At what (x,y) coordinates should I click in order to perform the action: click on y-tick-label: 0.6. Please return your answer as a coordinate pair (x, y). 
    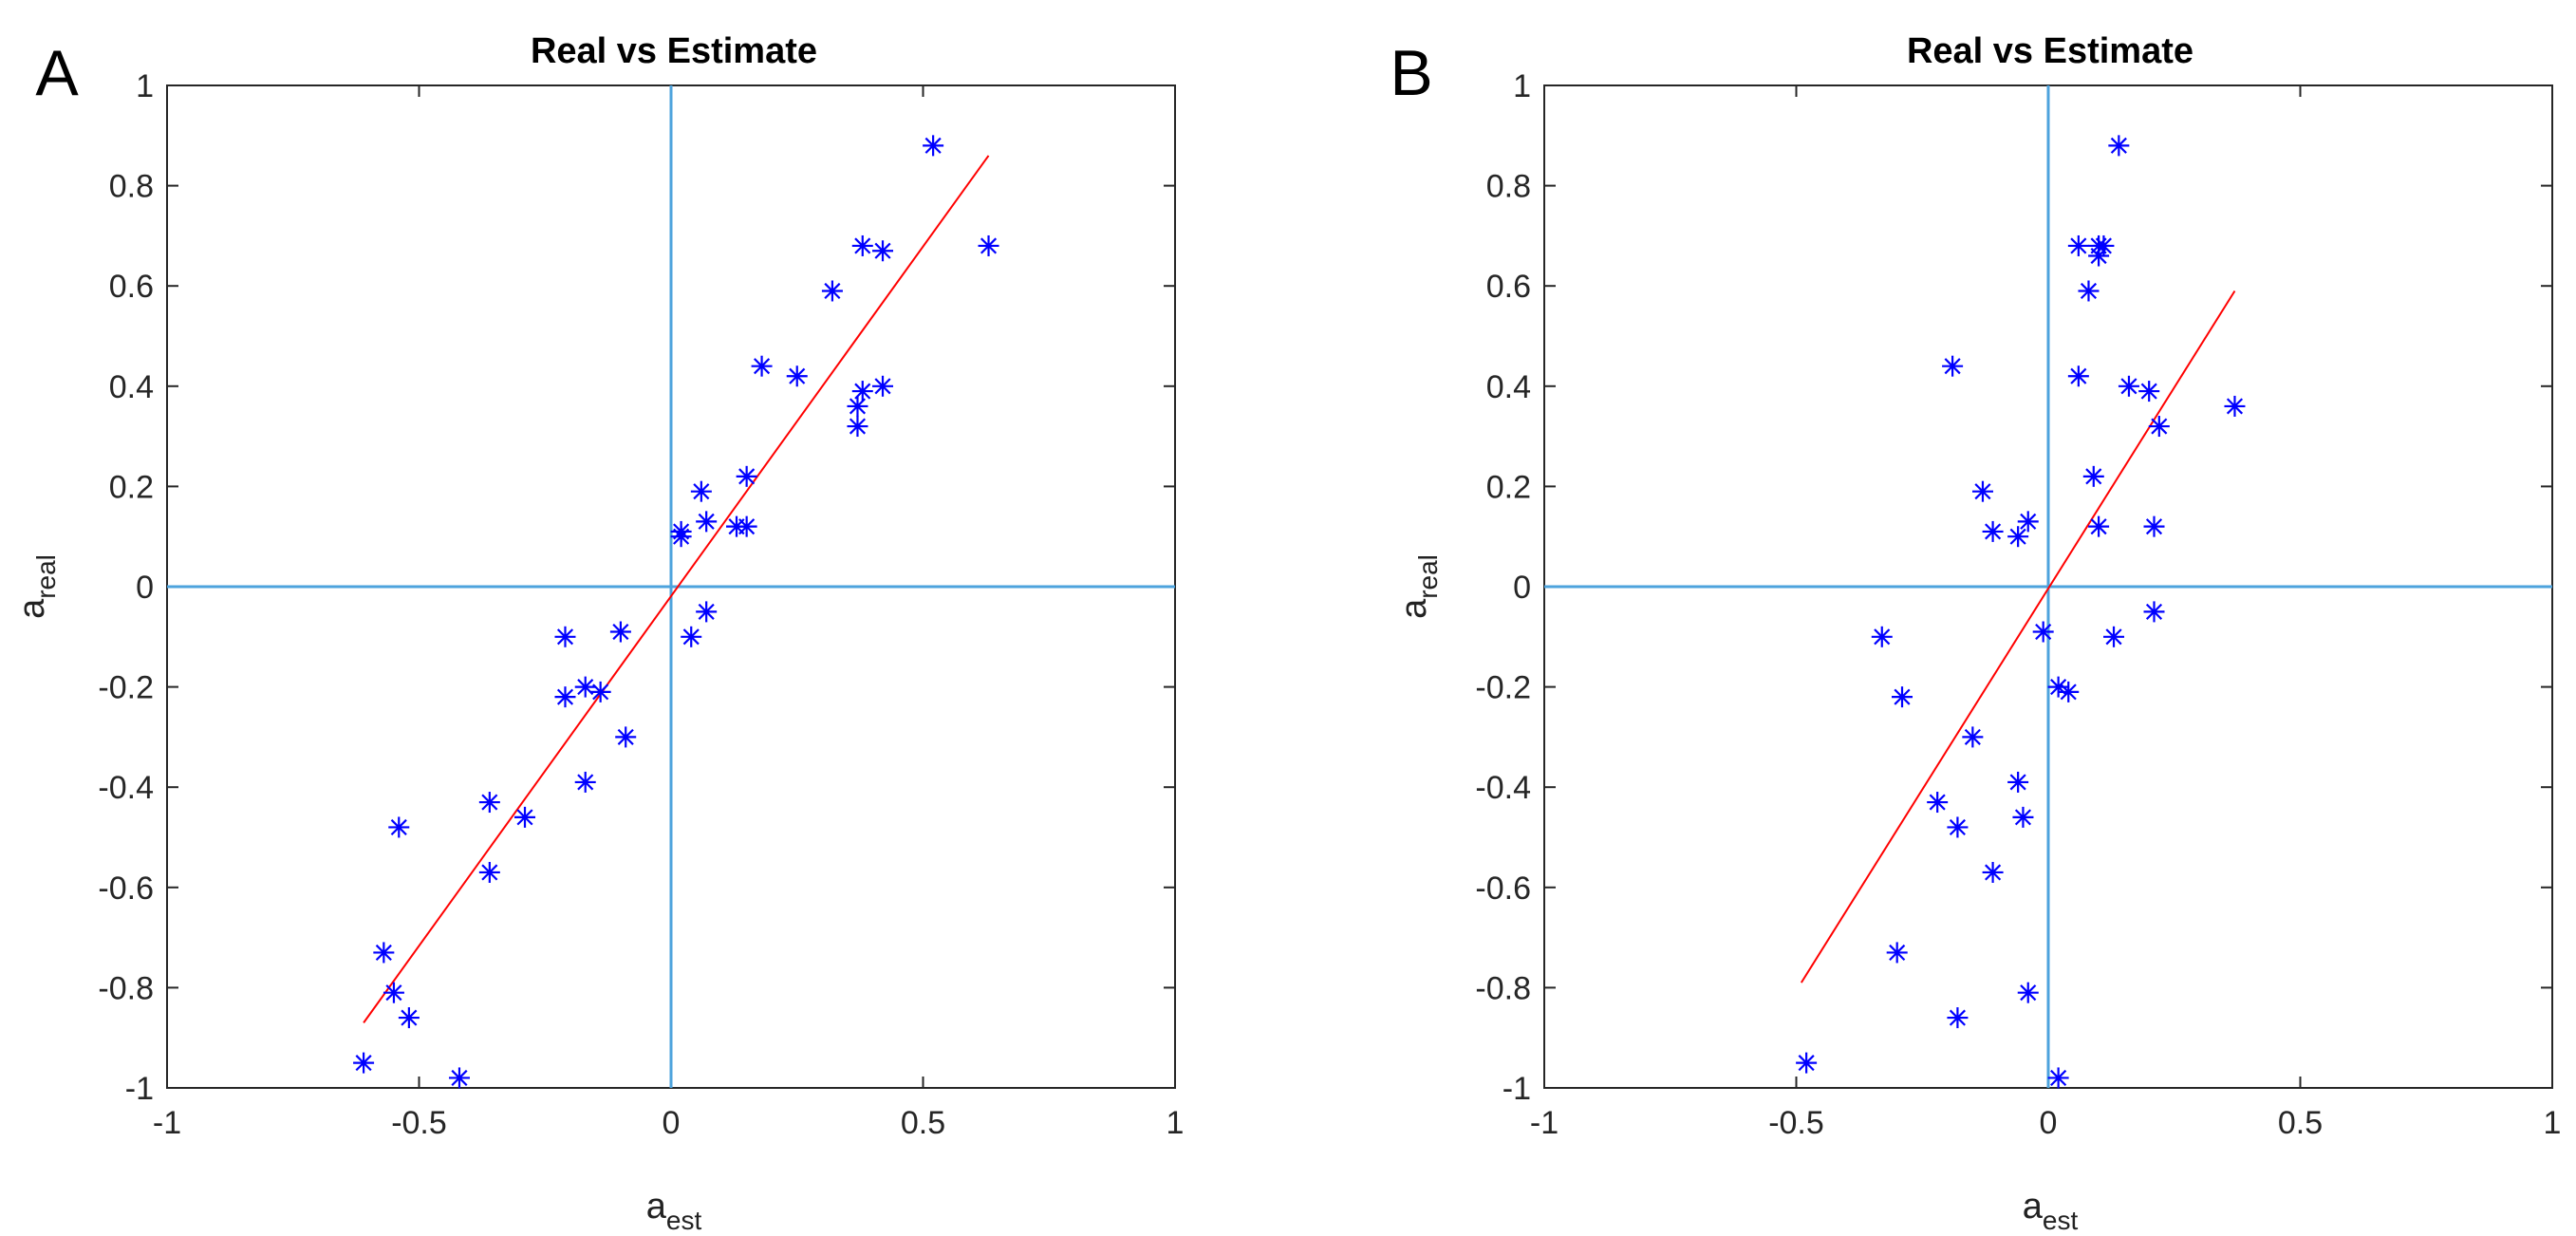
    Looking at the image, I should click on (131, 287).